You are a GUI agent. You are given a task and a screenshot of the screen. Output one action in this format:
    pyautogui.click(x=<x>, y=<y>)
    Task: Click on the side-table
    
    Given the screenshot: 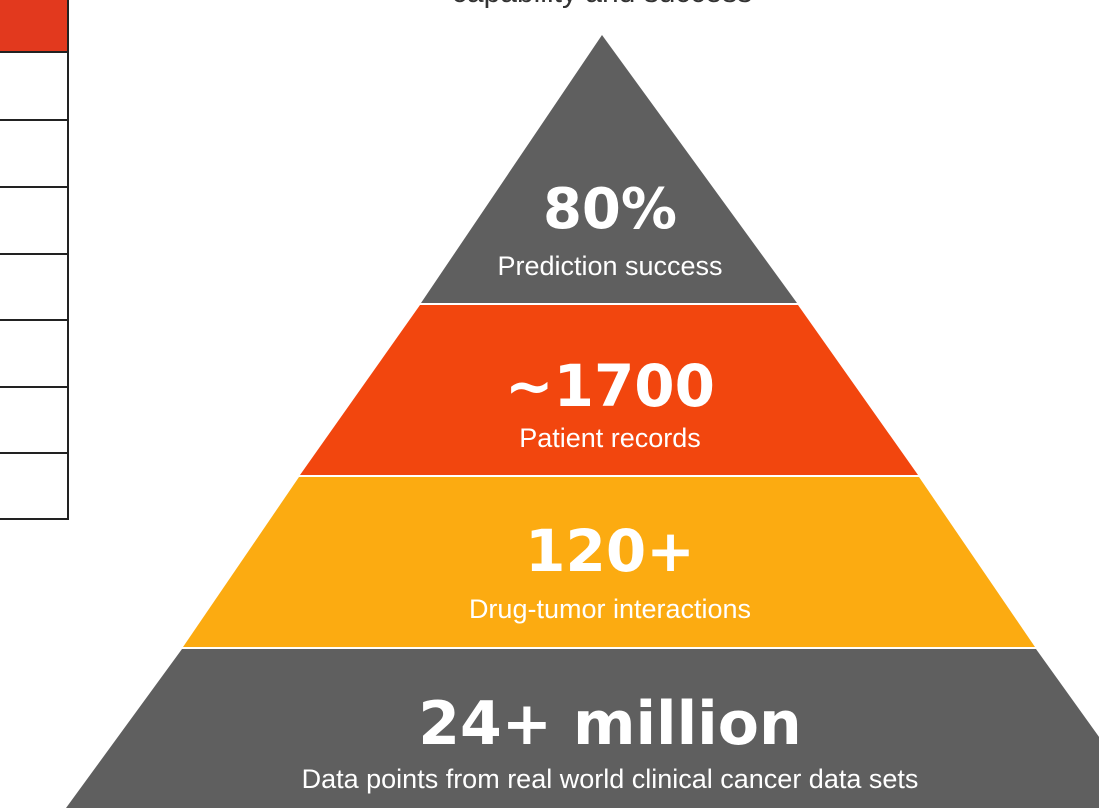 What is the action you would take?
    pyautogui.click(x=34, y=260)
    